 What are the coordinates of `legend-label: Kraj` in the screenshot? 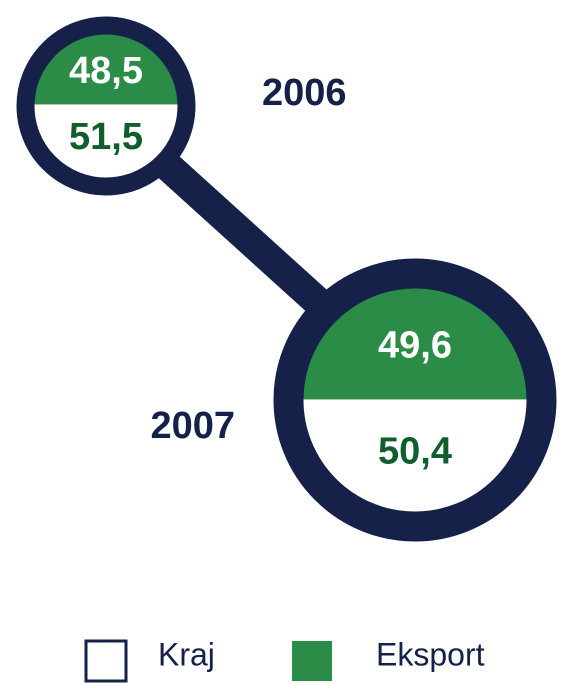 It's located at (186, 654).